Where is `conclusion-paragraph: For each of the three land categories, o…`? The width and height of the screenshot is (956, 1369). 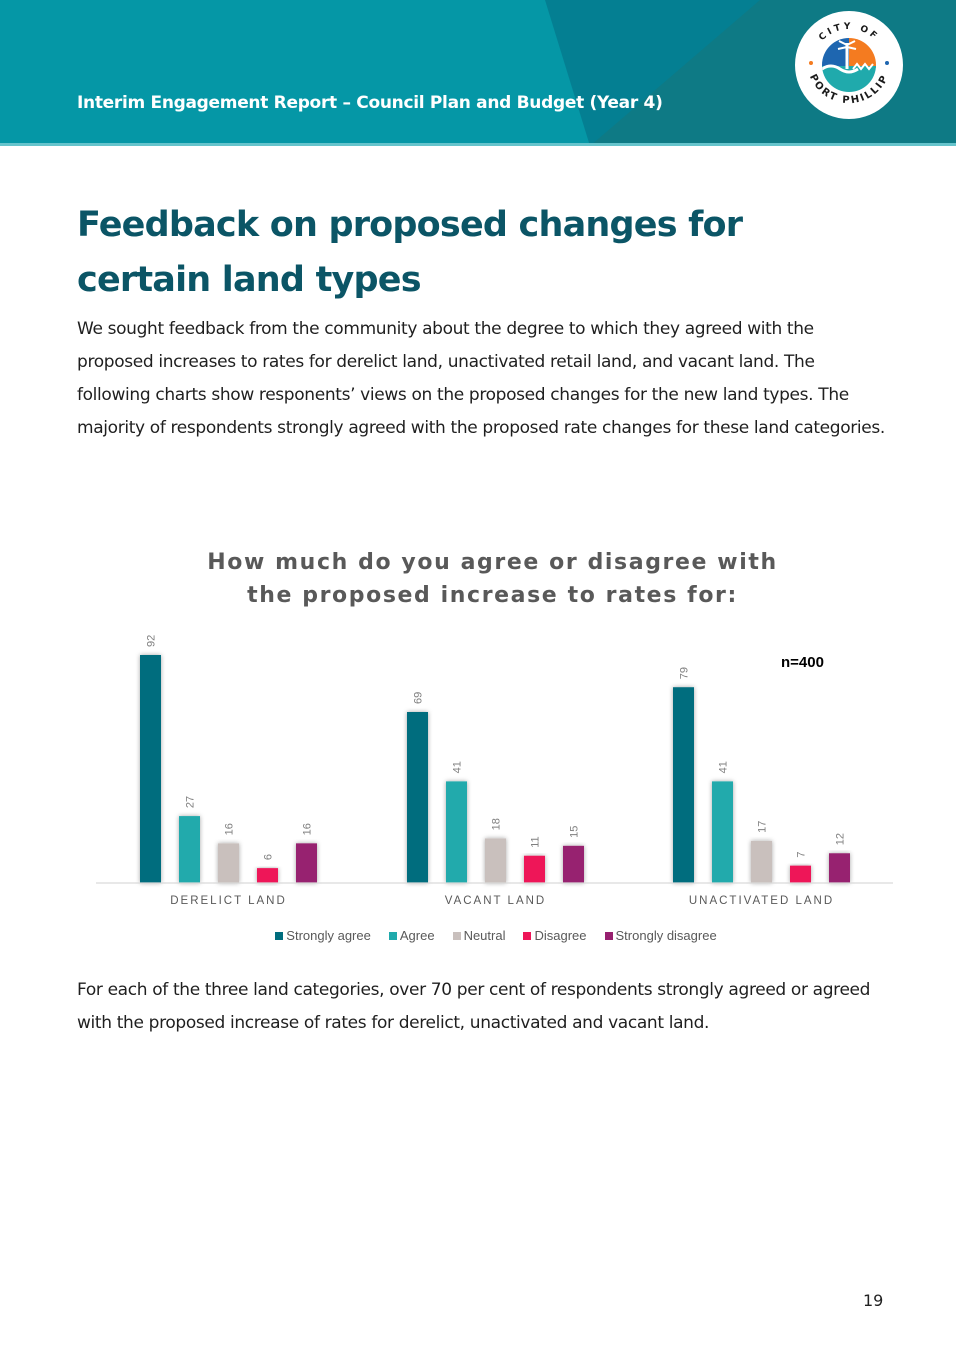 conclusion-paragraph: For each of the three land categories, o… is located at coordinates (474, 1006).